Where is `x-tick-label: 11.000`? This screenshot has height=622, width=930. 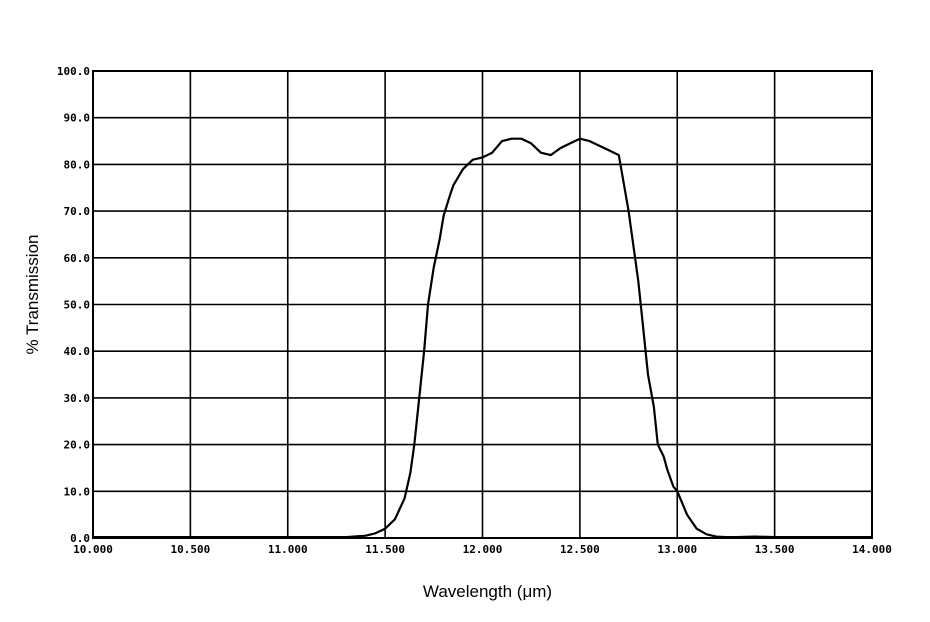 x-tick-label: 11.000 is located at coordinates (288, 549).